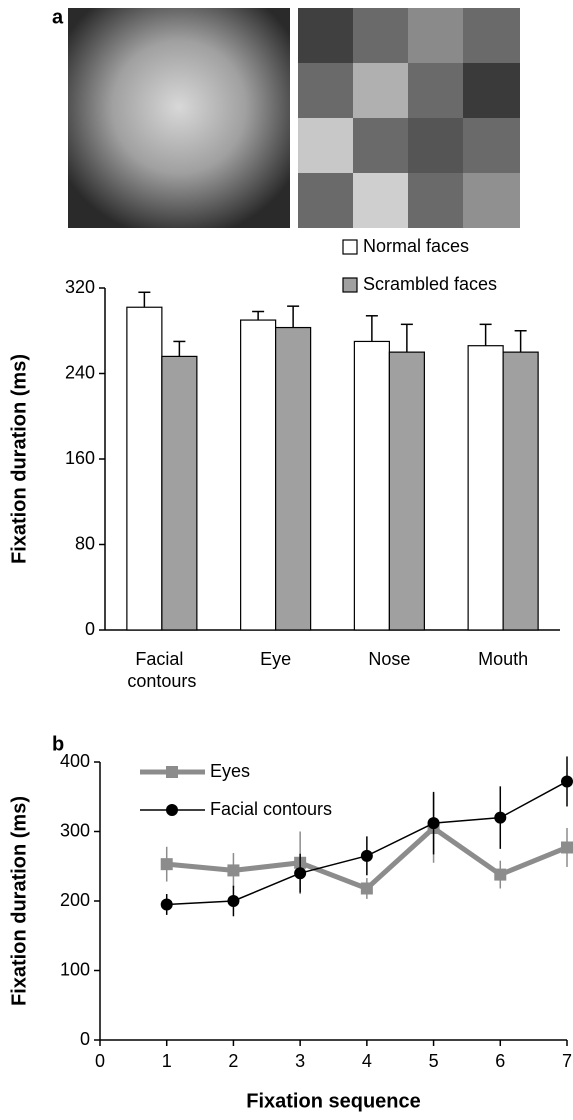 The image size is (573, 1120). What do you see at coordinates (75, 969) in the screenshot?
I see `y-tick-label: 100` at bounding box center [75, 969].